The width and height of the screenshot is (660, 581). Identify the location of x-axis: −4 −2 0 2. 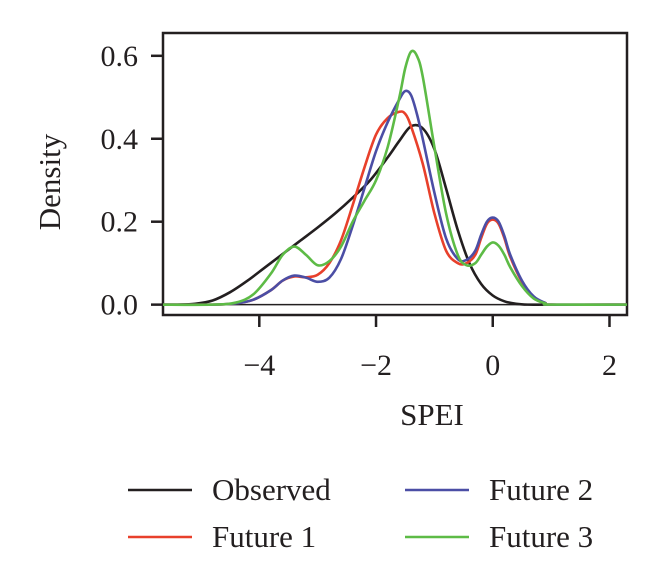
(430, 348).